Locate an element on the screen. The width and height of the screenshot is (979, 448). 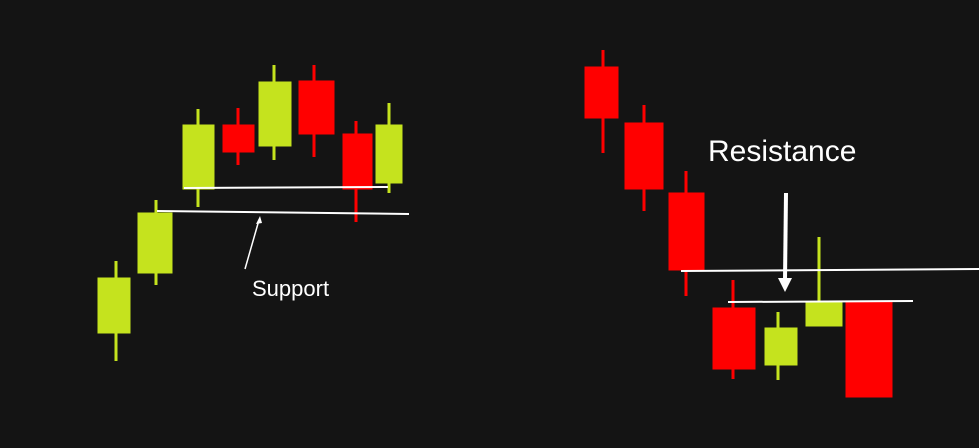
resistance-label: Resistance is located at coordinates (782, 151).